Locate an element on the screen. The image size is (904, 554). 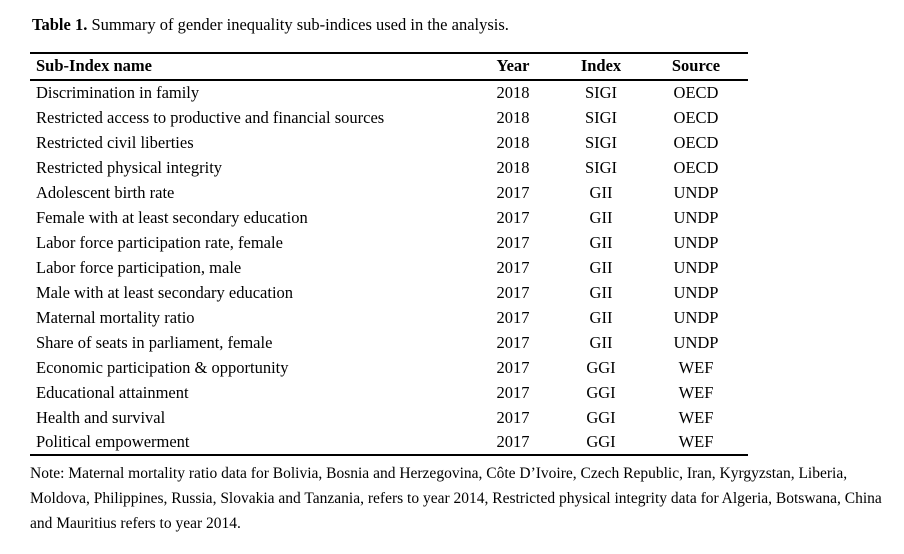
table-row: Health and survival 2017 GGI WEF is located at coordinates (389, 417).